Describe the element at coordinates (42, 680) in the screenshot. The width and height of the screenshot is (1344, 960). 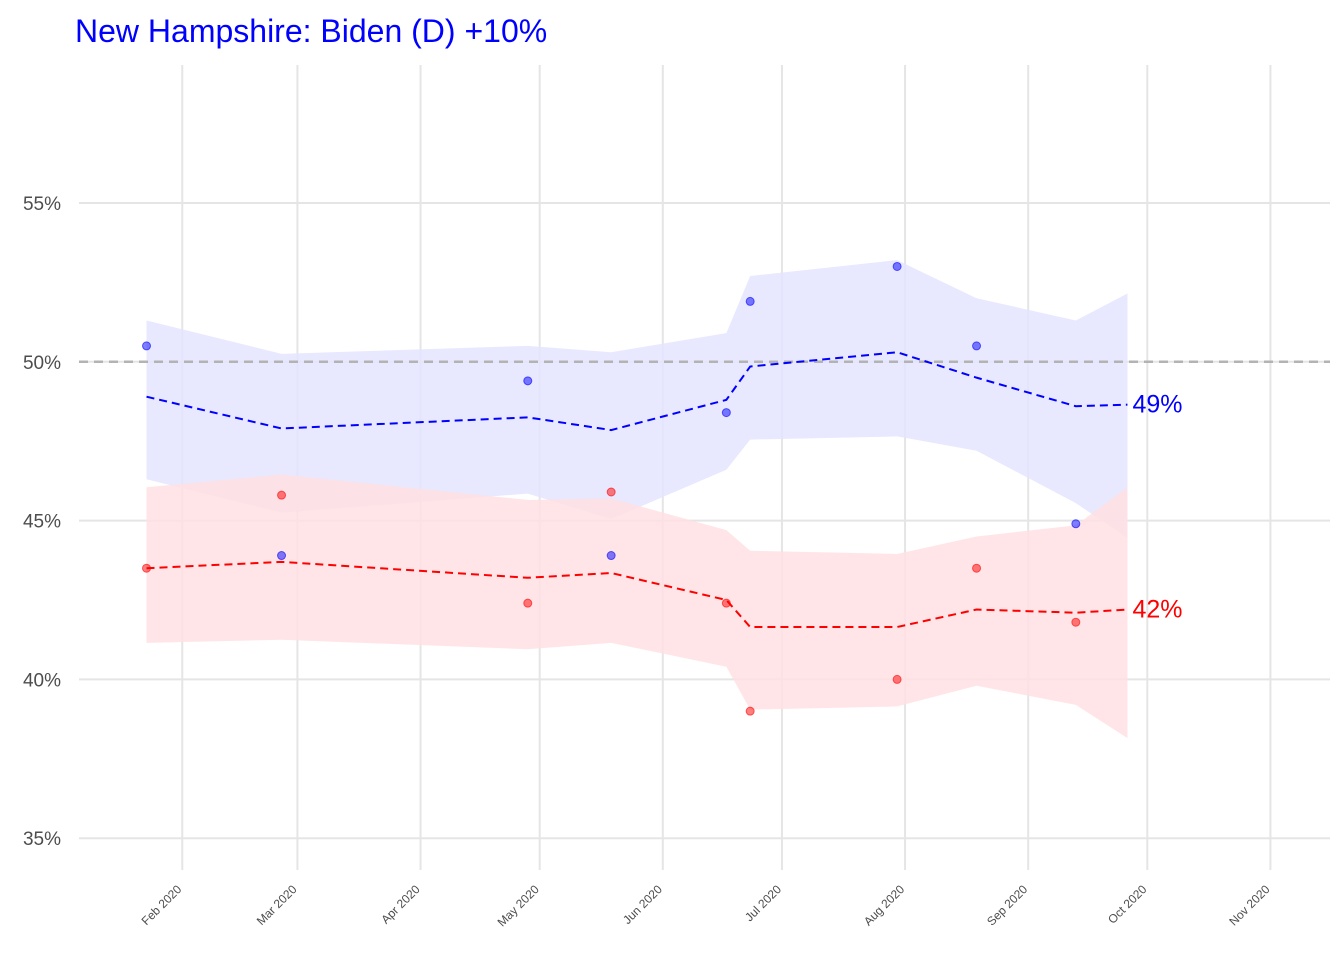
I see `y-tick-label: 40%` at that location.